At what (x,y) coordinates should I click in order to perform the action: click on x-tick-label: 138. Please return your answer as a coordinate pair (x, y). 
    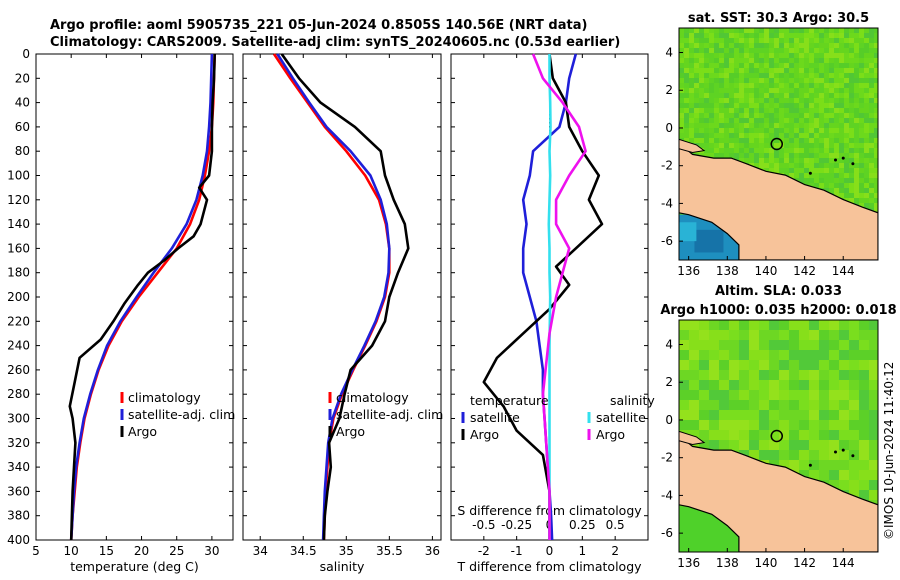
    Looking at the image, I should click on (727, 271).